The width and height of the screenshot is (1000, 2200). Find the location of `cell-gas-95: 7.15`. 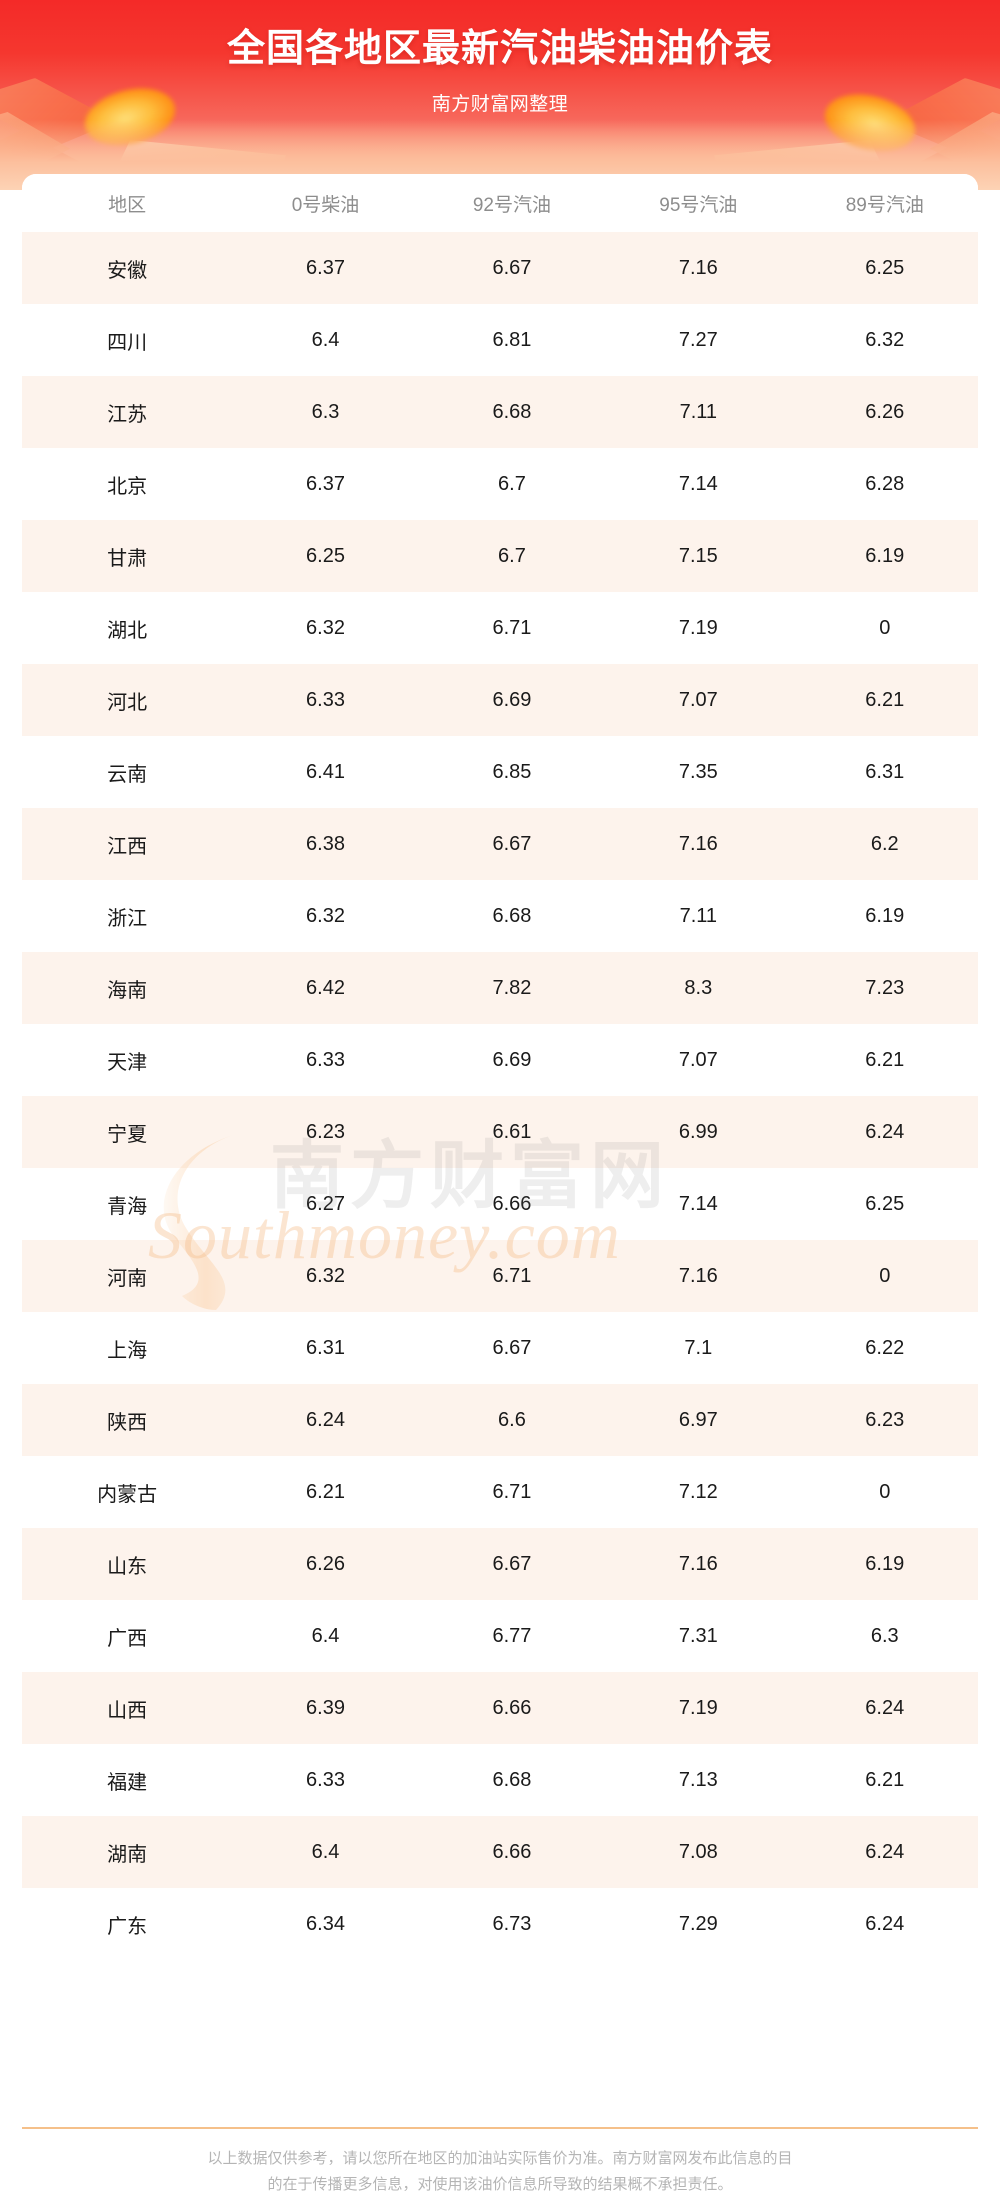

cell-gas-95: 7.15 is located at coordinates (698, 556).